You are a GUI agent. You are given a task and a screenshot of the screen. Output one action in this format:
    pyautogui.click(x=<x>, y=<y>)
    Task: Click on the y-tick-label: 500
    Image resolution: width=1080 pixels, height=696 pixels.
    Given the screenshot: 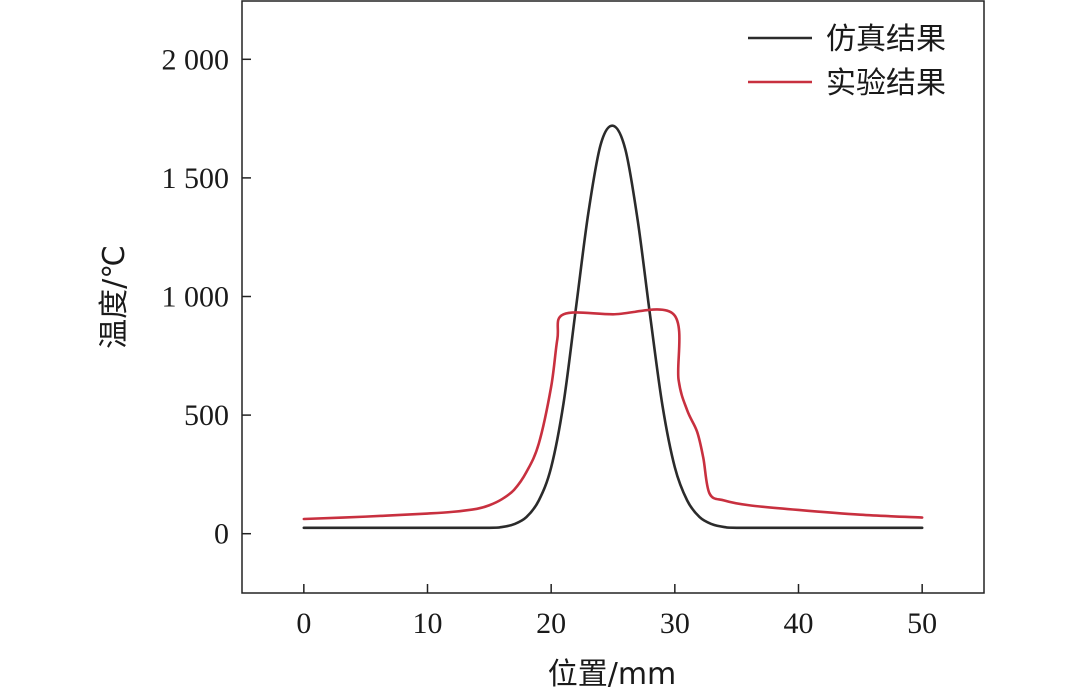 What is the action you would take?
    pyautogui.click(x=206, y=415)
    